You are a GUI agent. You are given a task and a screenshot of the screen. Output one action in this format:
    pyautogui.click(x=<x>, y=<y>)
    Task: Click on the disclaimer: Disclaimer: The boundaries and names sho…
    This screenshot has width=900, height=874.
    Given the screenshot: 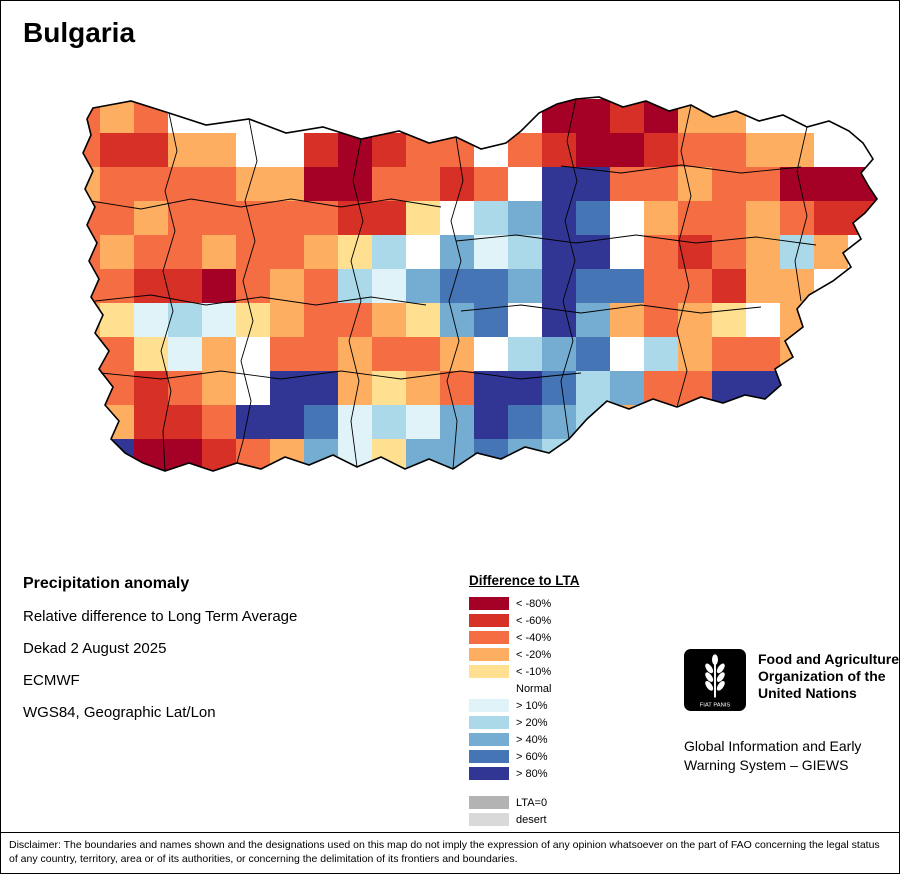 What is the action you would take?
    pyautogui.click(x=450, y=852)
    